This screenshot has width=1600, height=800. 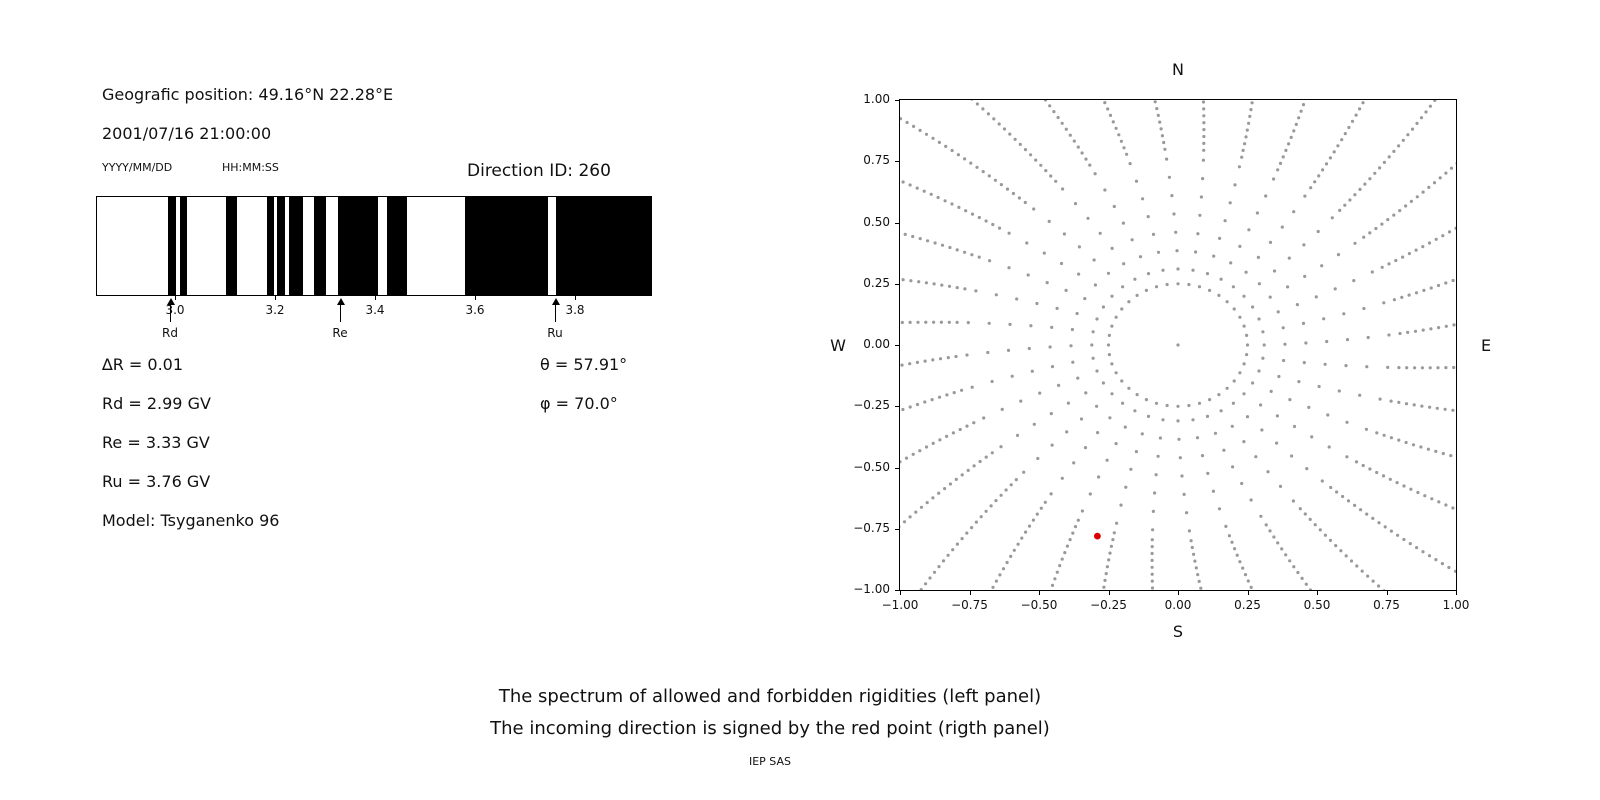 What do you see at coordinates (1178, 605) in the screenshot?
I see `direction-x-tick-label: 0.00` at bounding box center [1178, 605].